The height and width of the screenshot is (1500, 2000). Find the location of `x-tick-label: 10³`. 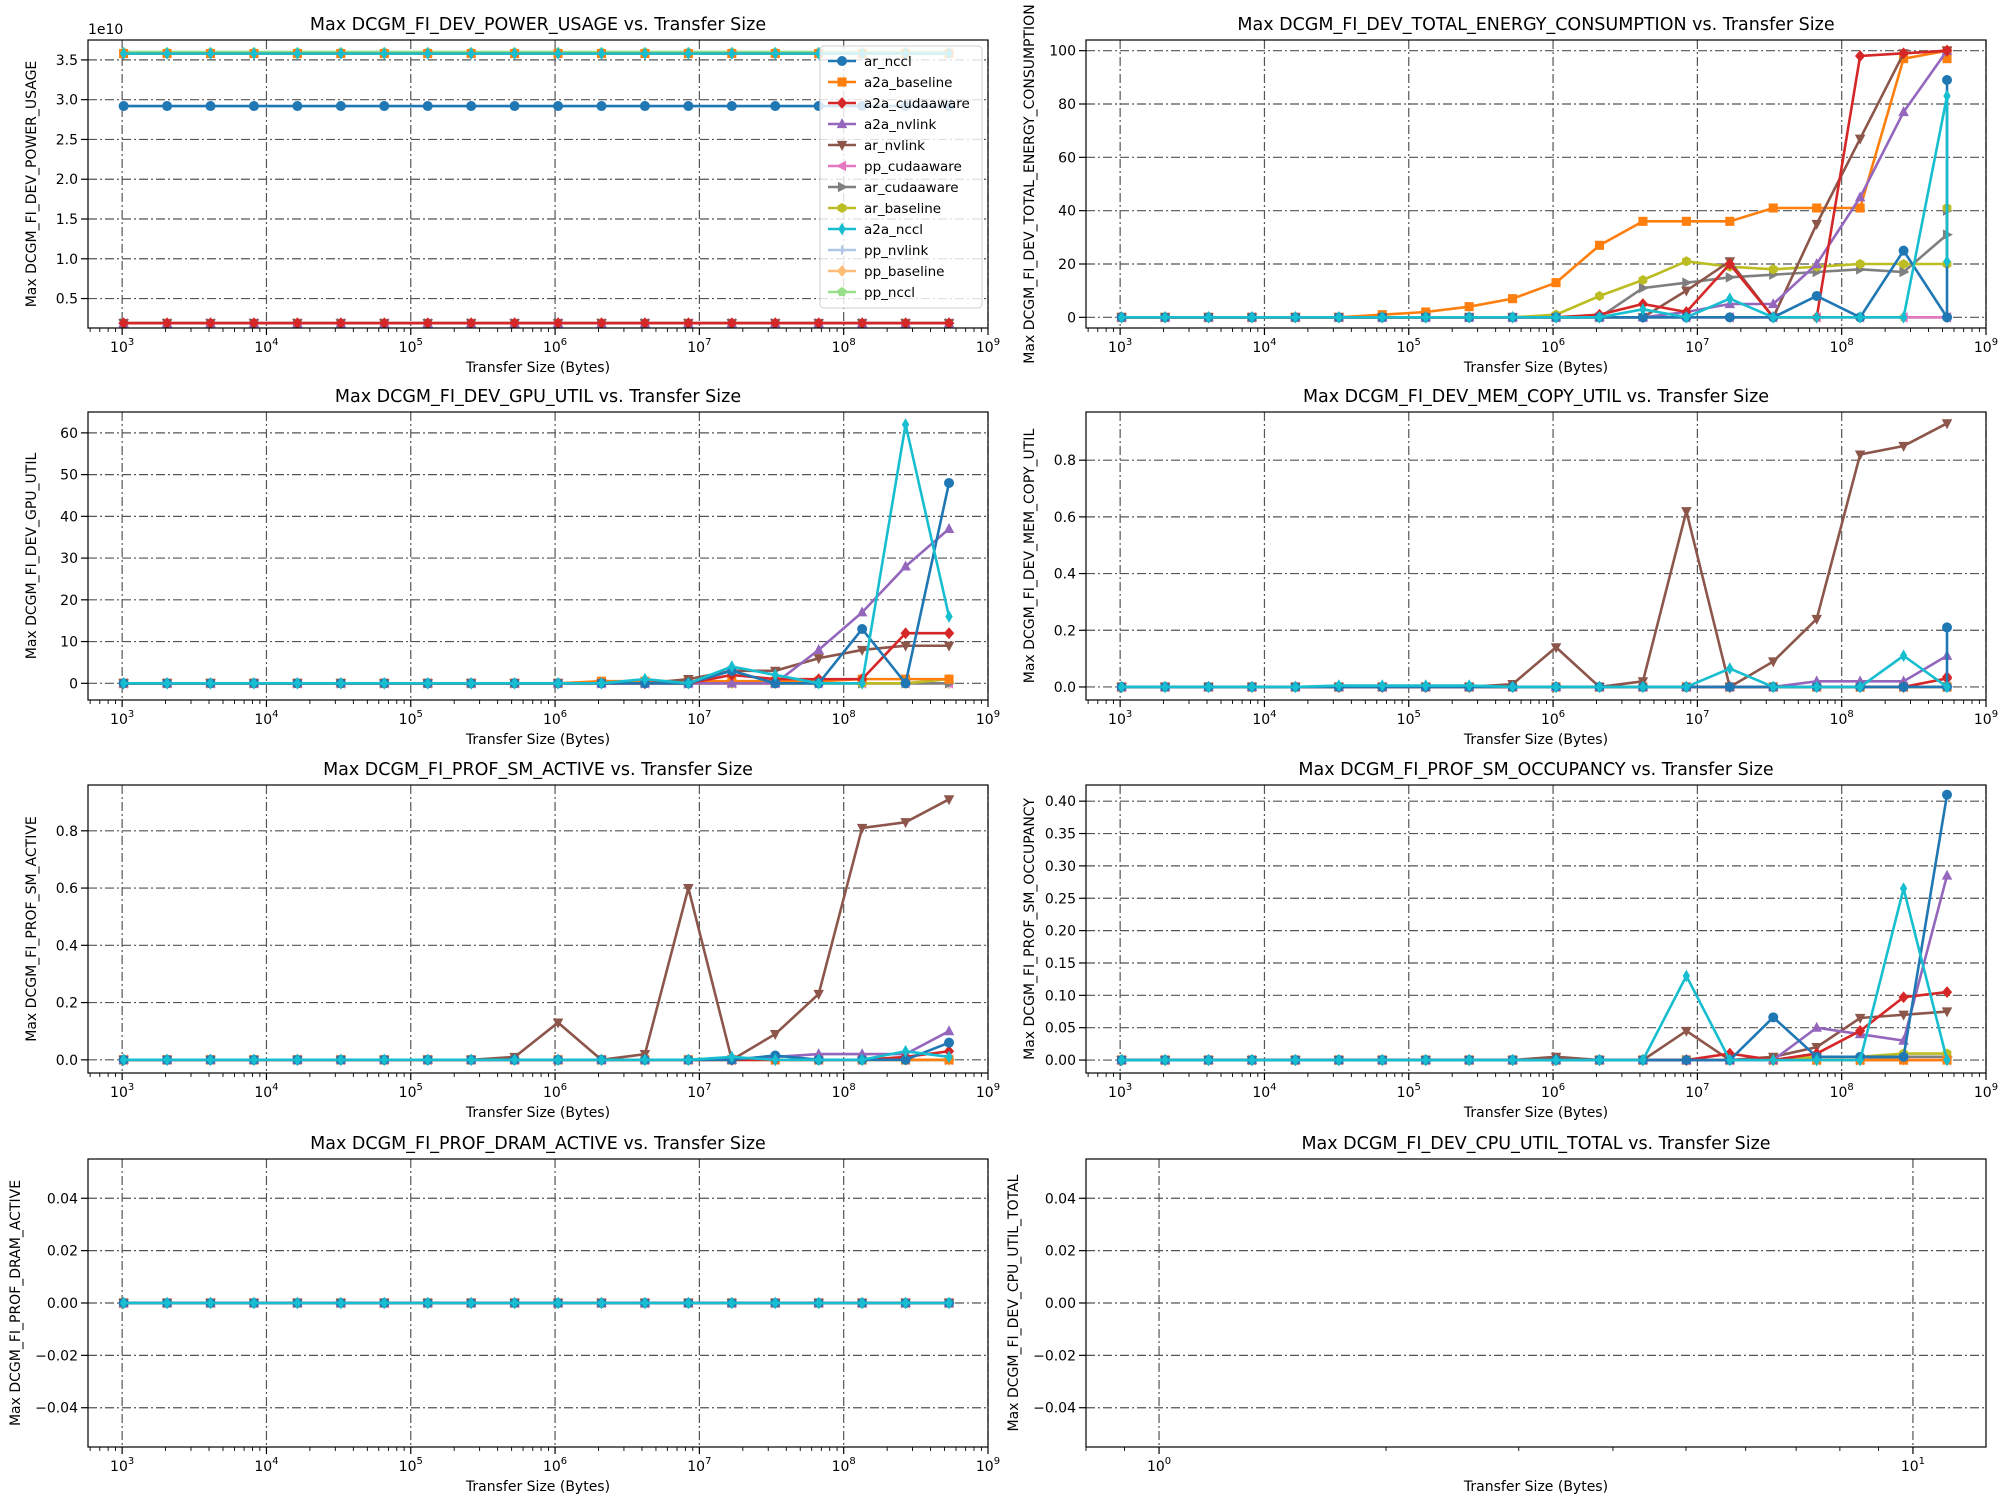

x-tick-label: 10³ is located at coordinates (122, 1465).